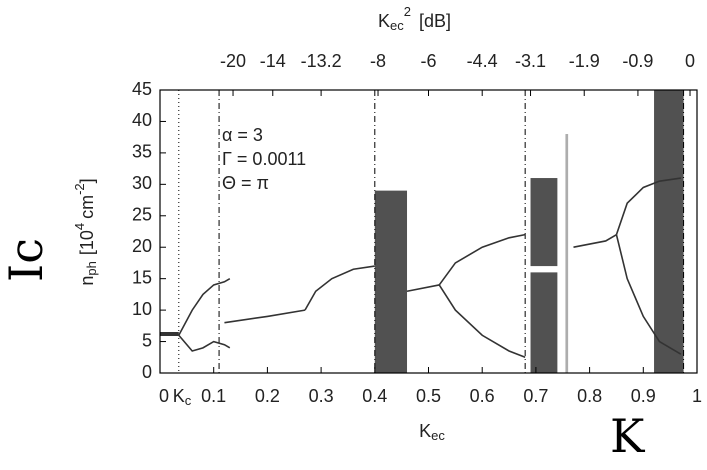 The width and height of the screenshot is (707, 470). What do you see at coordinates (414, 18) in the screenshot?
I see `x2-axis-label: Kec2 [dB]` at bounding box center [414, 18].